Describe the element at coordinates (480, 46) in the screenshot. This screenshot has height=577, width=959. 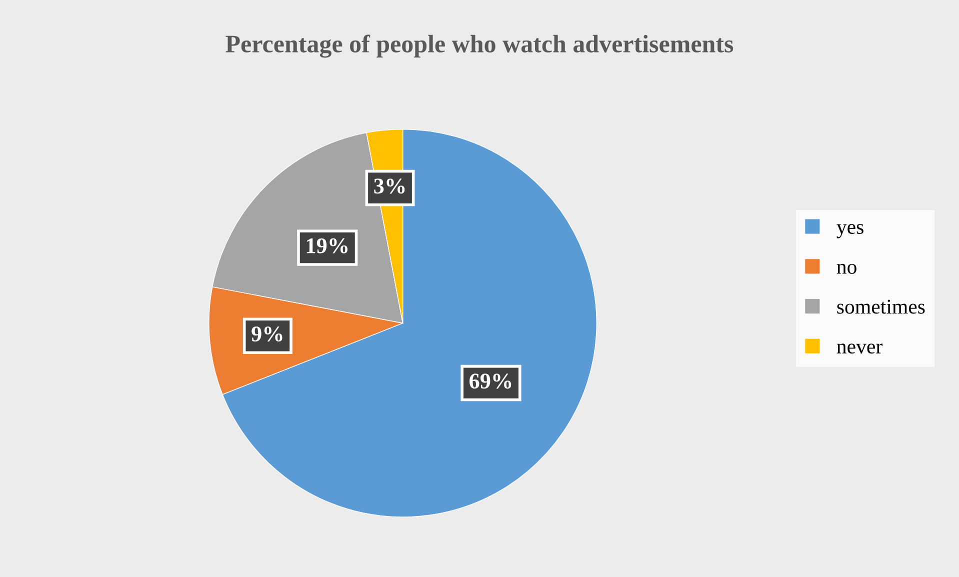
I see `chart-title: Percentage of people who watch advertisements` at that location.